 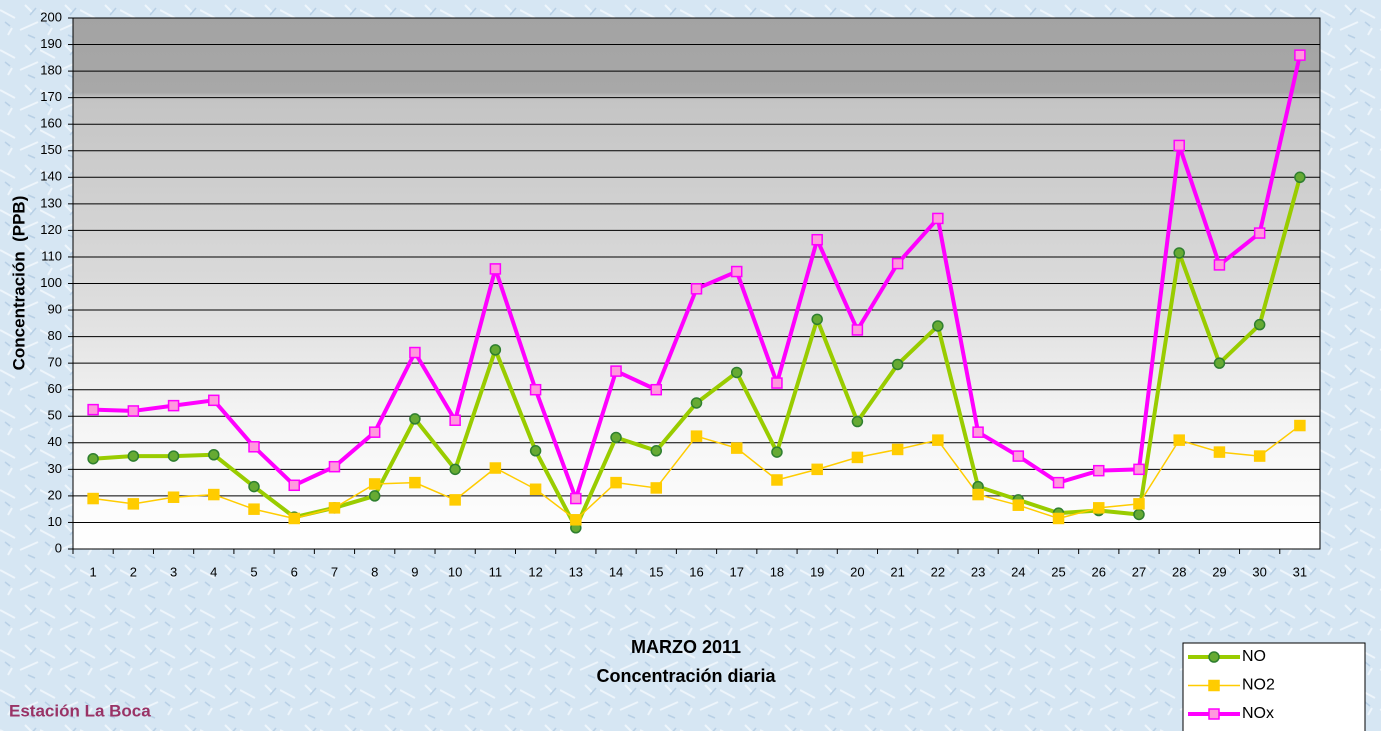 I want to click on x-tick-label: 21, so click(x=897, y=571).